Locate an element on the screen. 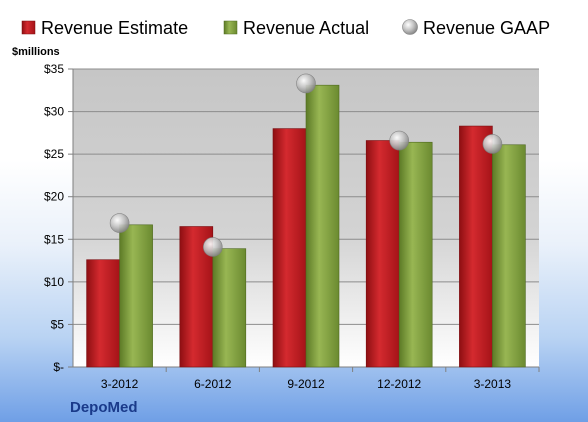 Image resolution: width=588 pixels, height=422 pixels. legend-item-estimate: Revenue Estimate is located at coordinates (104, 28).